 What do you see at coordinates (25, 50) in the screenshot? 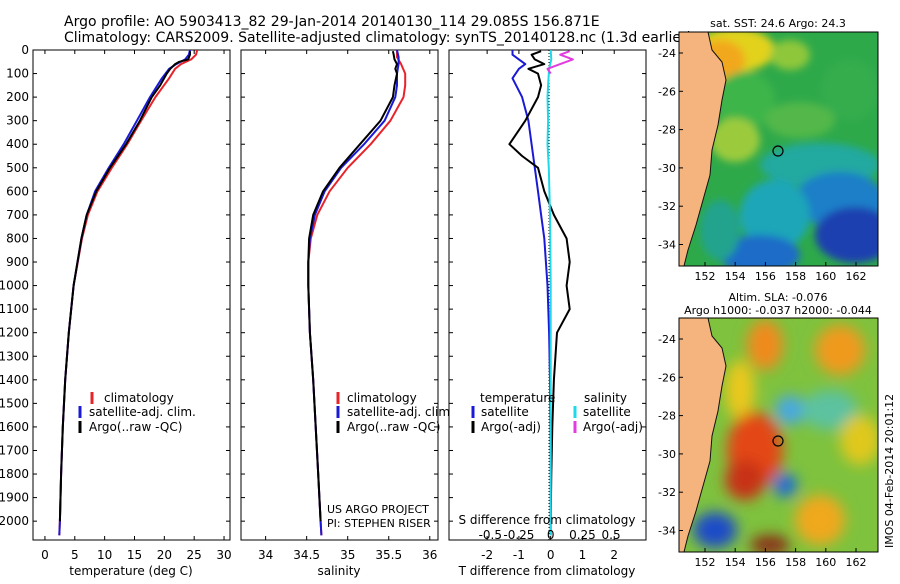
I see `y-tick-label: 0` at bounding box center [25, 50].